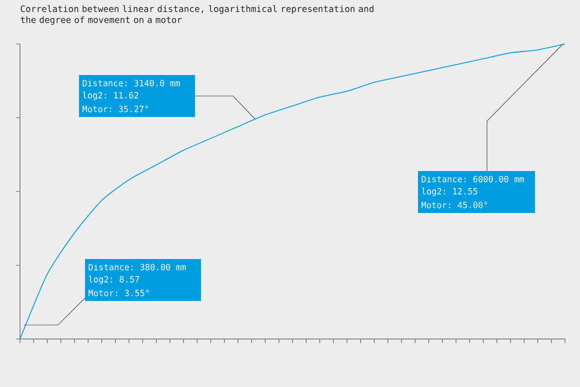 The height and width of the screenshot is (387, 580). What do you see at coordinates (450, 192) in the screenshot?
I see `annotation: log2: 12.55` at bounding box center [450, 192].